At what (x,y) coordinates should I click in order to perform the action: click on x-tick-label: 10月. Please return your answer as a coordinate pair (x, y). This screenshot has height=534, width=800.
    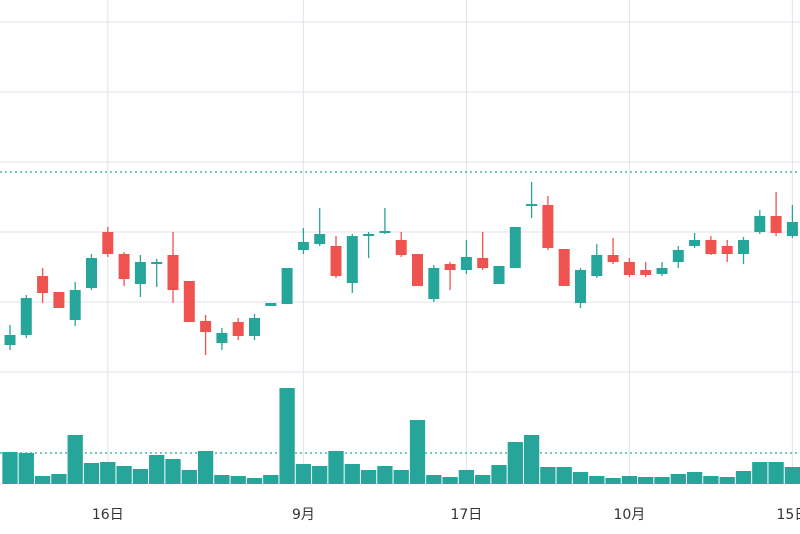
    Looking at the image, I should click on (629, 515).